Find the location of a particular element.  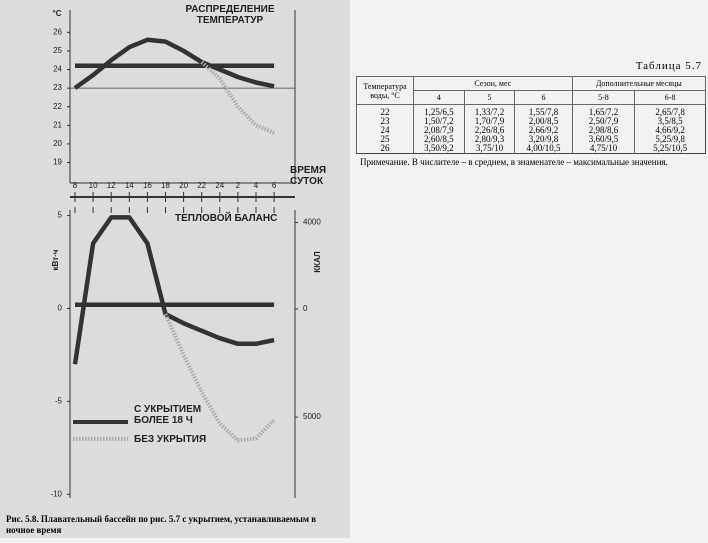

y2-tick-label: 4000 is located at coordinates (312, 222).